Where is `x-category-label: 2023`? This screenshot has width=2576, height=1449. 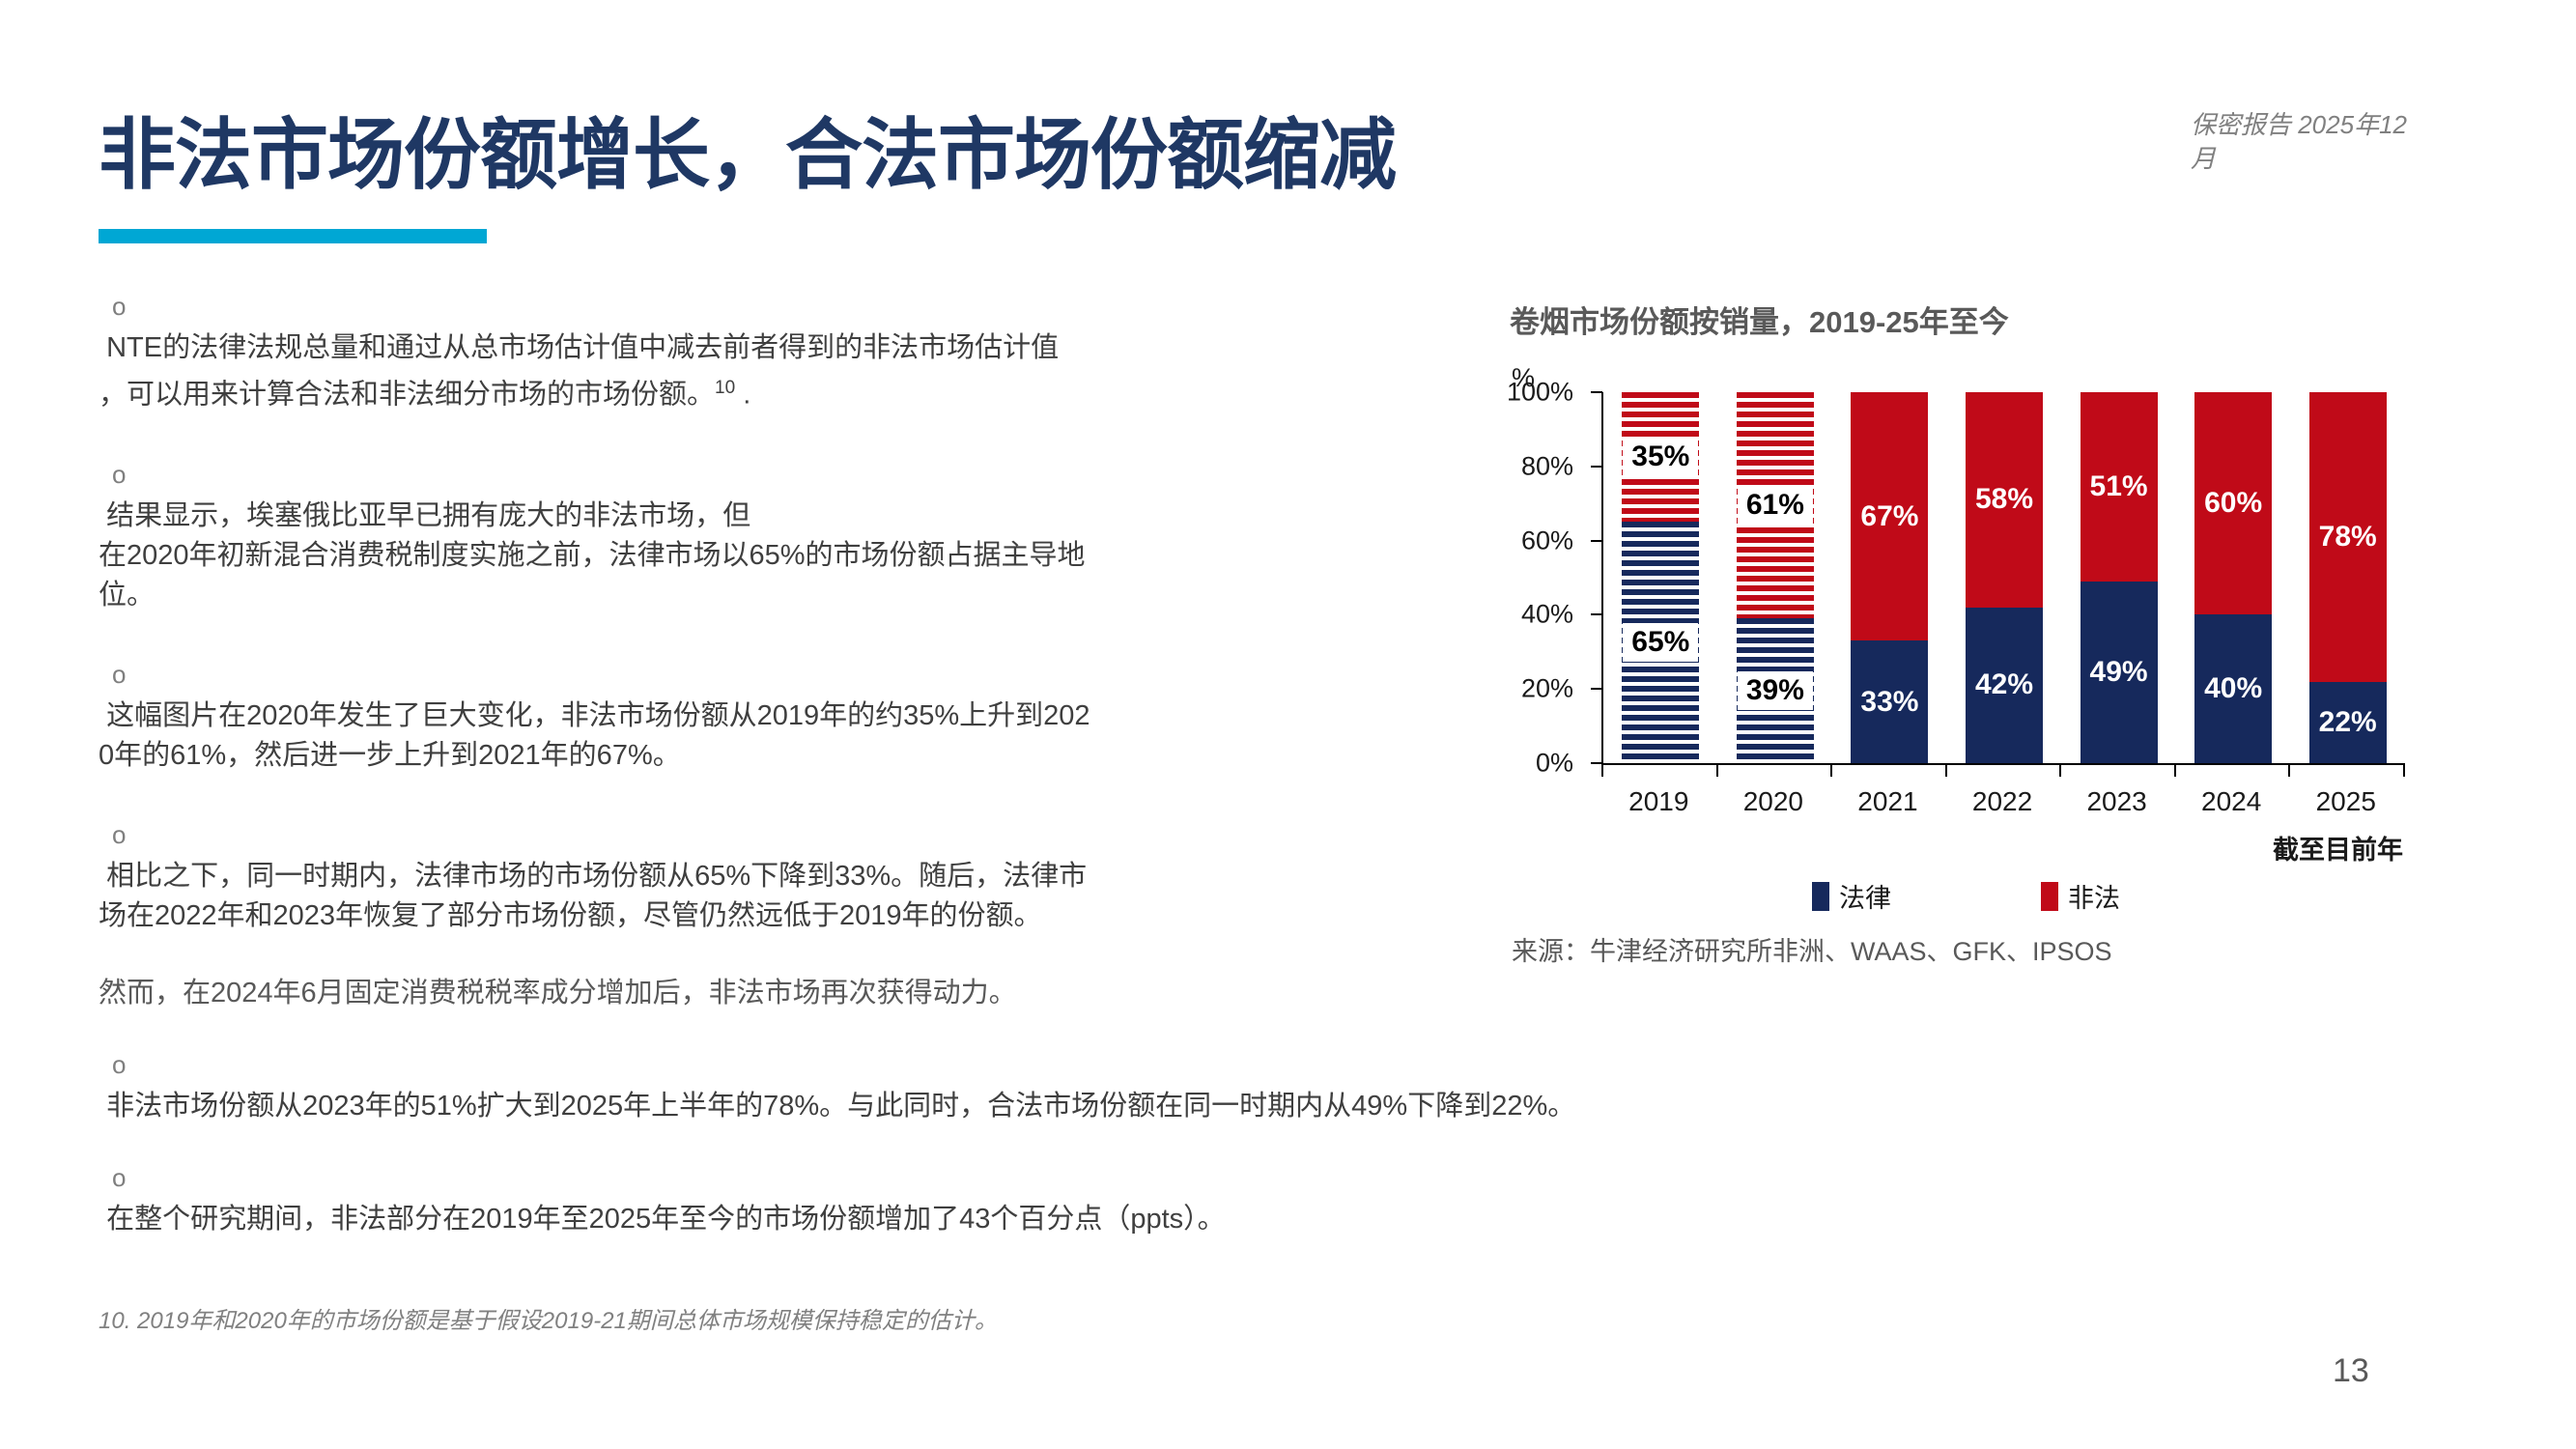 x-category-label: 2023 is located at coordinates (2116, 801).